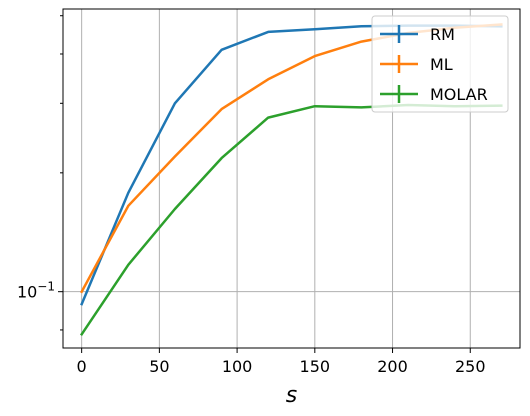 Image resolution: width=530 pixels, height=416 pixels. Describe the element at coordinates (470, 366) in the screenshot. I see `x-tick-label: 250` at that location.